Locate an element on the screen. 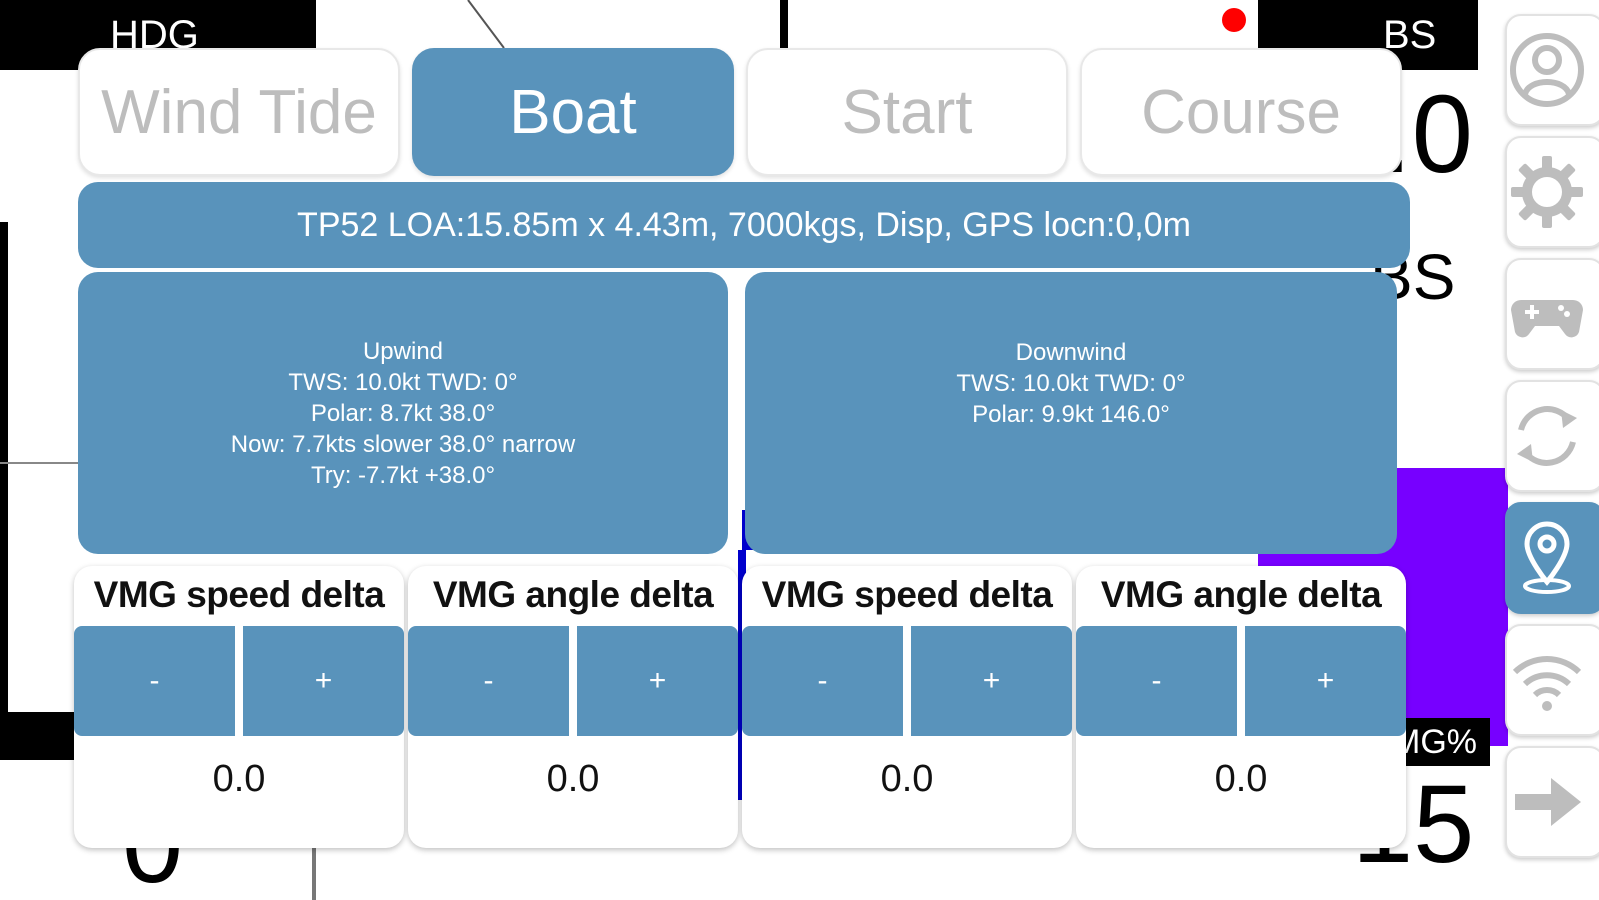 The image size is (1599, 900). settings-button is located at coordinates (1552, 192).